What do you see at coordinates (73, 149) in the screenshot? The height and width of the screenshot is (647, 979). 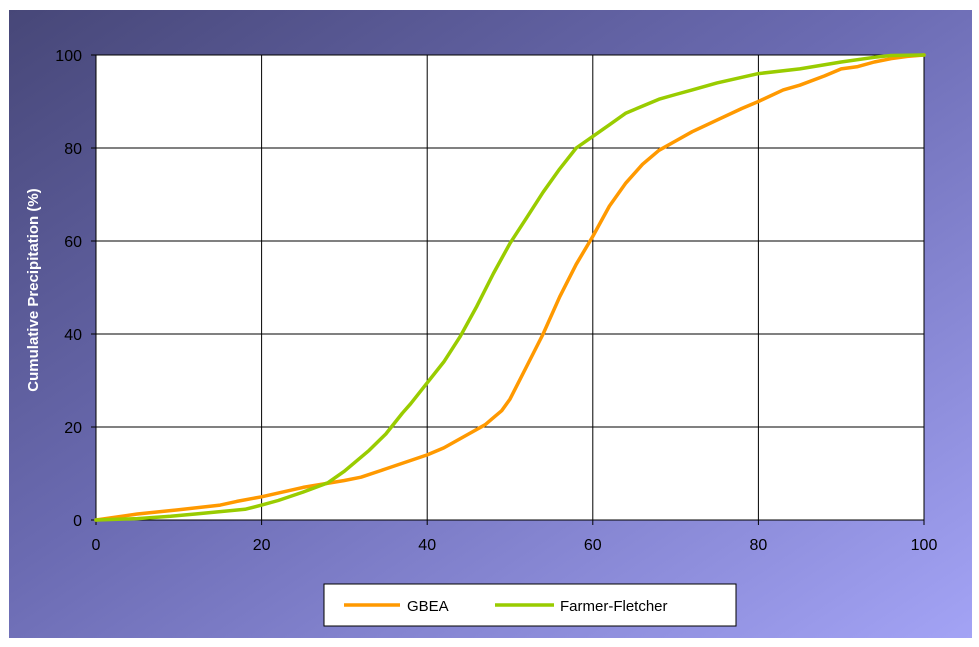 I see `y-tick-label: 80` at bounding box center [73, 149].